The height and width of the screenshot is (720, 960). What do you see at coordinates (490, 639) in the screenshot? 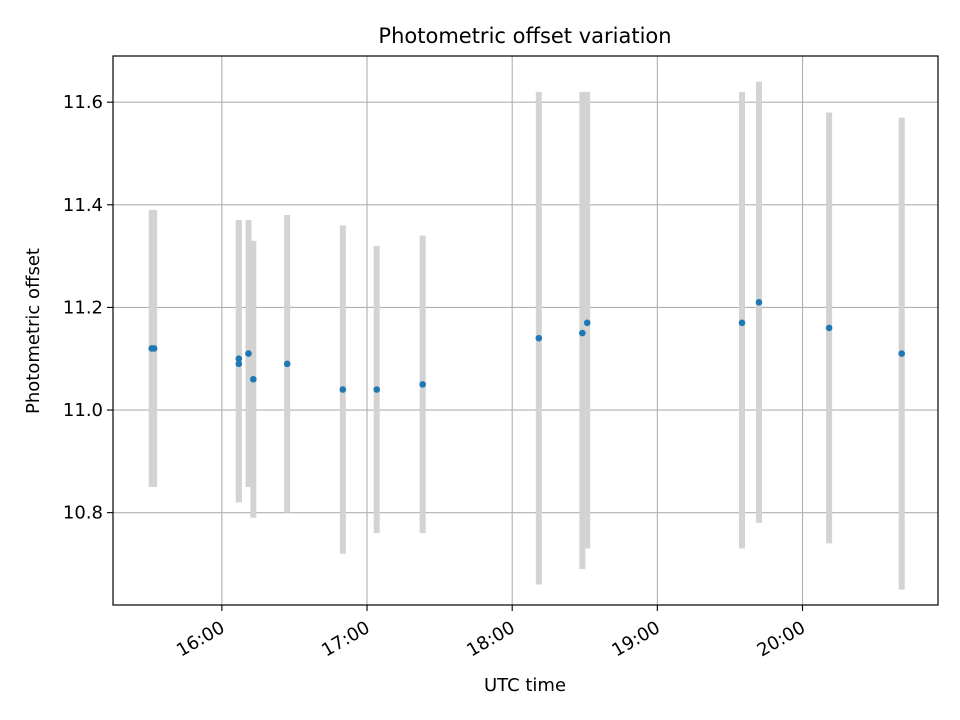
I see `x-tick-label: 18:00` at bounding box center [490, 639].